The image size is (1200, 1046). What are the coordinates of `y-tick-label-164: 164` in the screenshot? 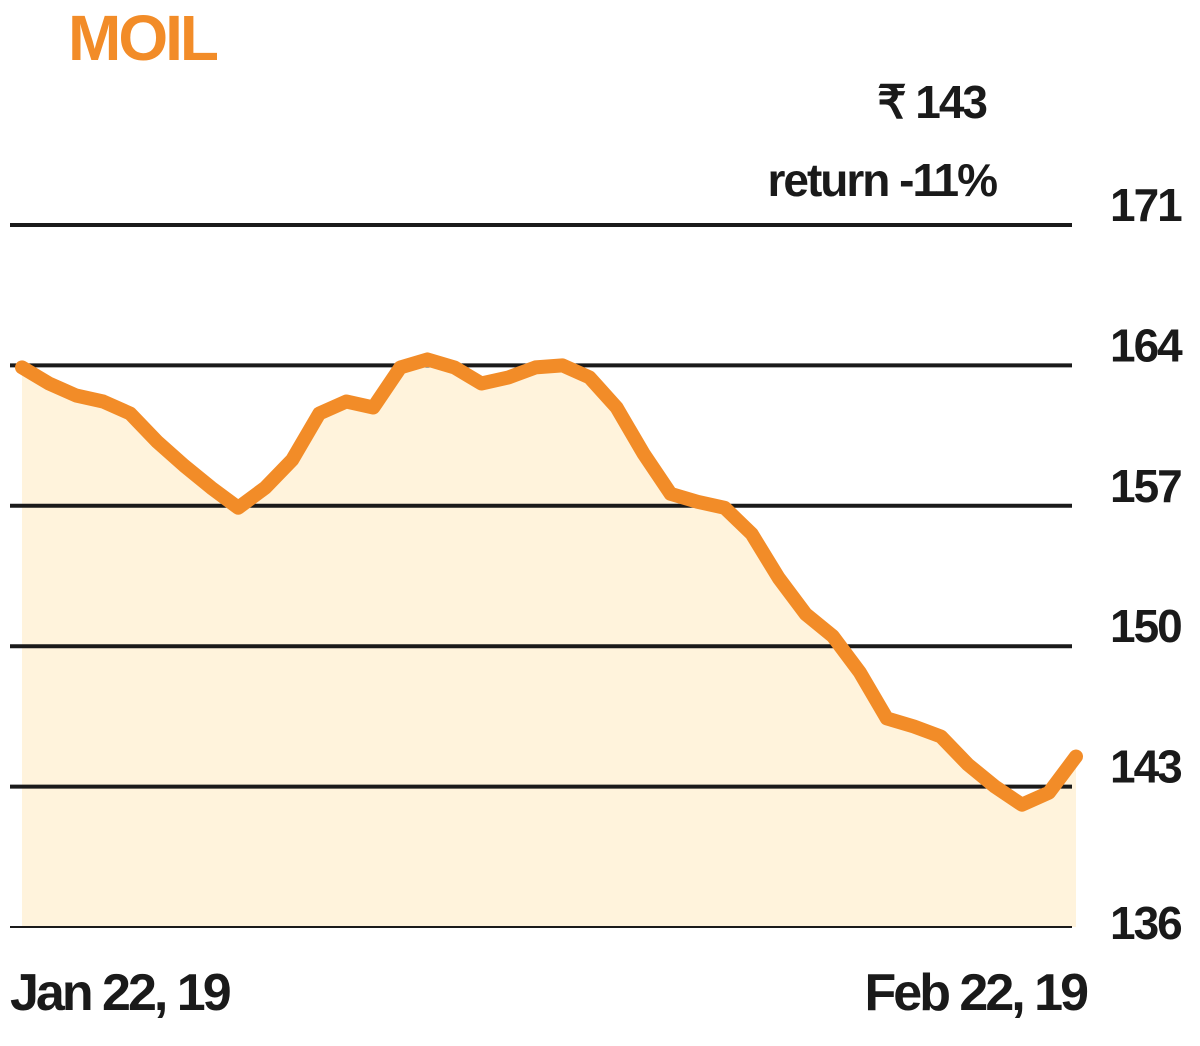 It's located at (1146, 345).